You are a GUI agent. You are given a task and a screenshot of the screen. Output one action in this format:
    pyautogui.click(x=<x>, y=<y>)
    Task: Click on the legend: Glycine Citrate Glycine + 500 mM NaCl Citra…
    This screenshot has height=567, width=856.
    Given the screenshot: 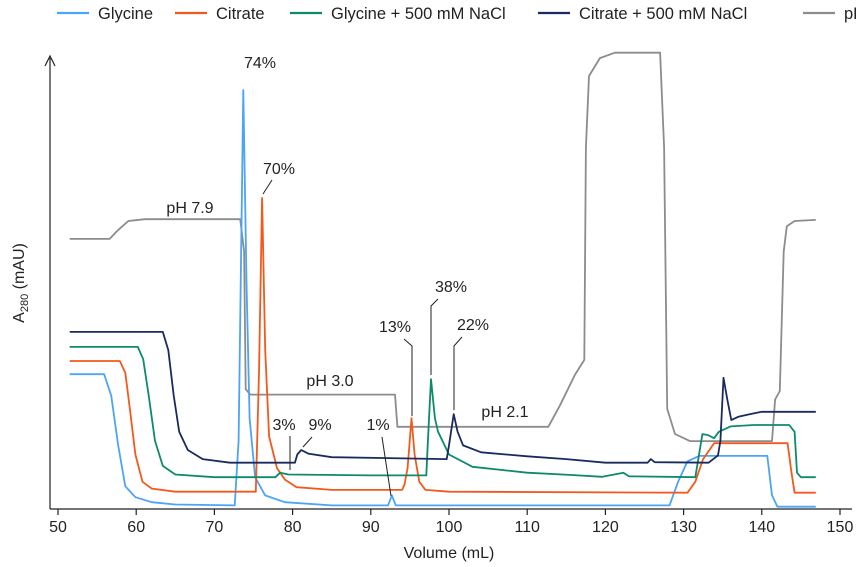 What is the action you would take?
    pyautogui.click(x=456, y=14)
    